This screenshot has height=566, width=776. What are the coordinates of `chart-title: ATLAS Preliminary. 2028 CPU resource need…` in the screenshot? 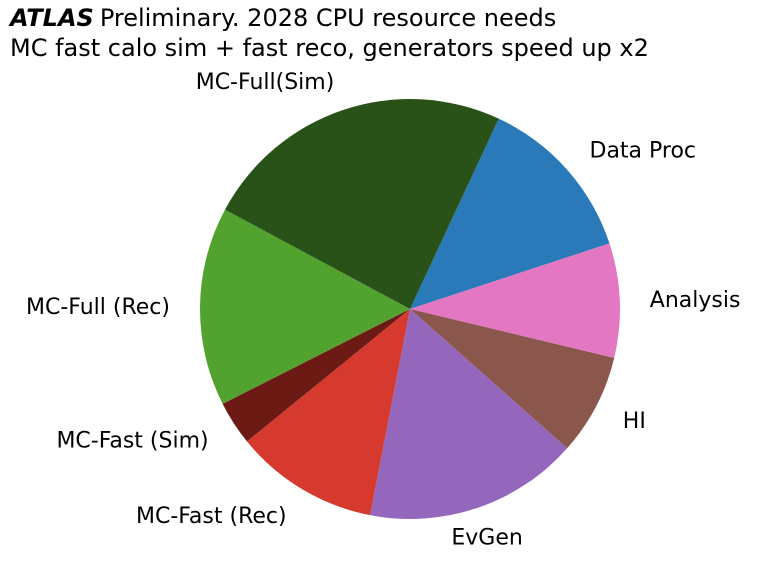 It's located at (283, 18).